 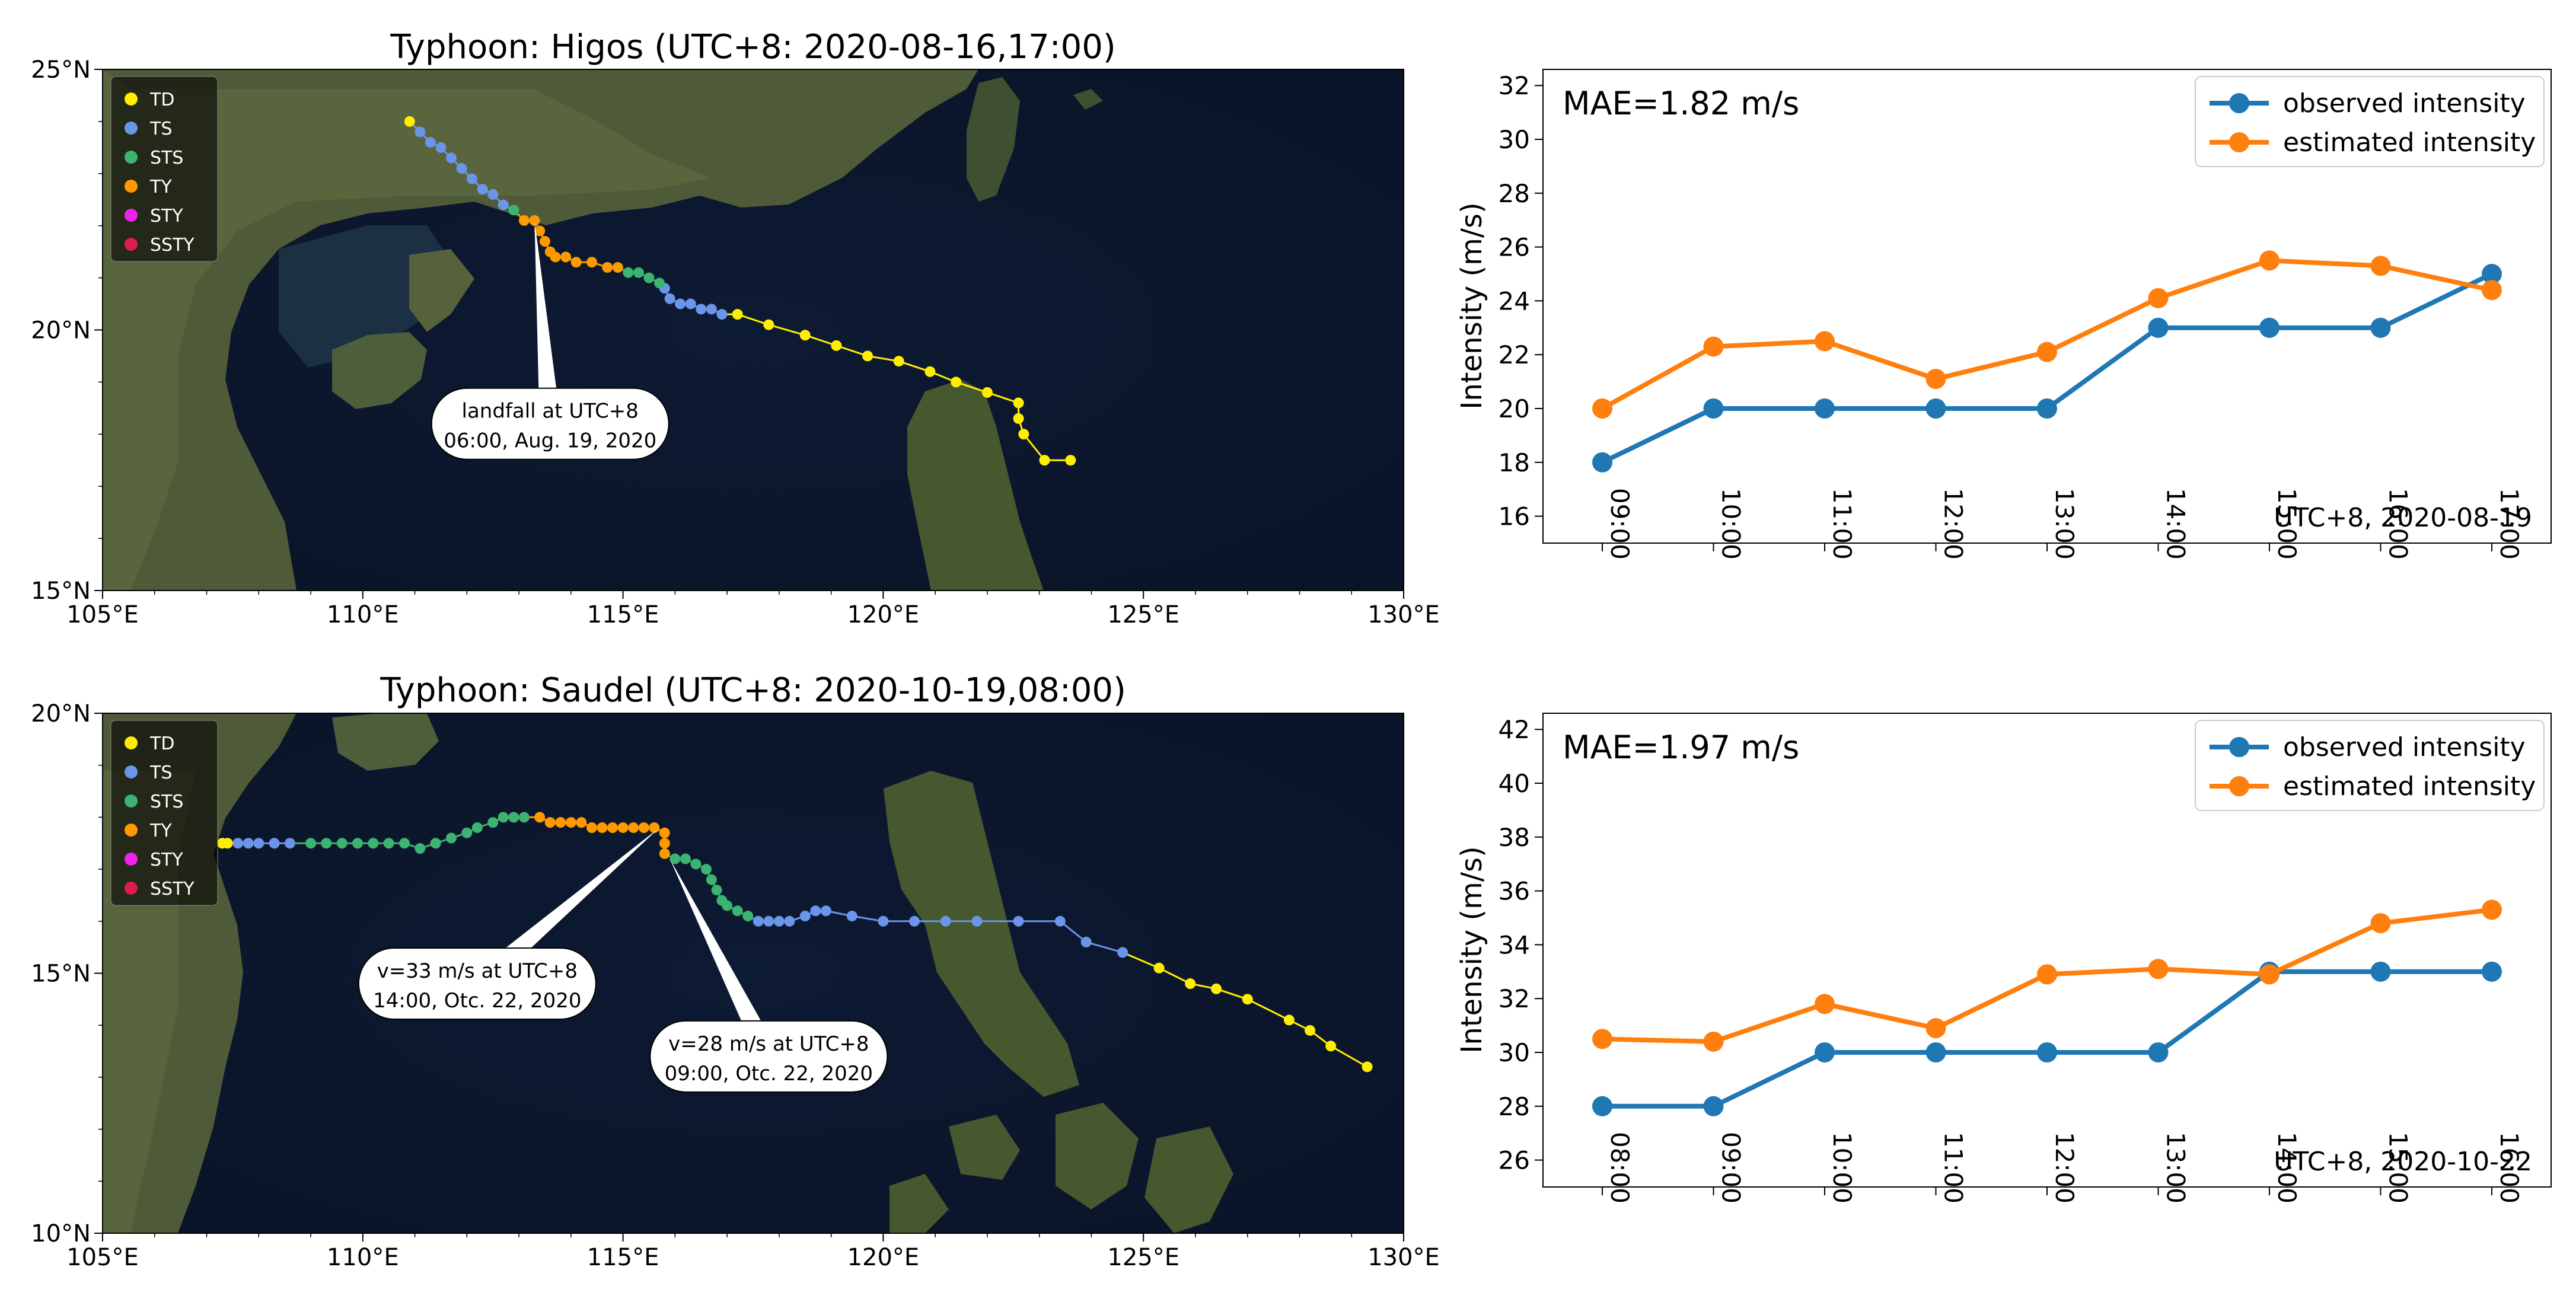 I want to click on line1-plot, so click(x=2047, y=361).